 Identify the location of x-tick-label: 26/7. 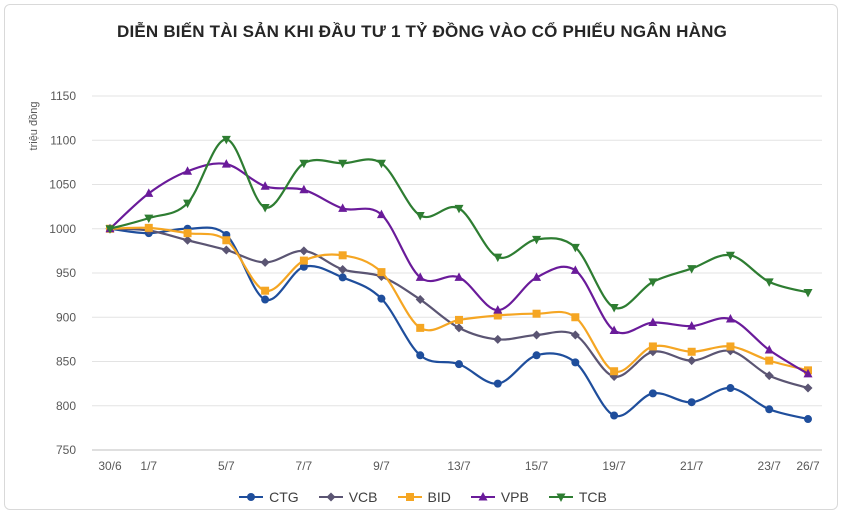
(808, 466).